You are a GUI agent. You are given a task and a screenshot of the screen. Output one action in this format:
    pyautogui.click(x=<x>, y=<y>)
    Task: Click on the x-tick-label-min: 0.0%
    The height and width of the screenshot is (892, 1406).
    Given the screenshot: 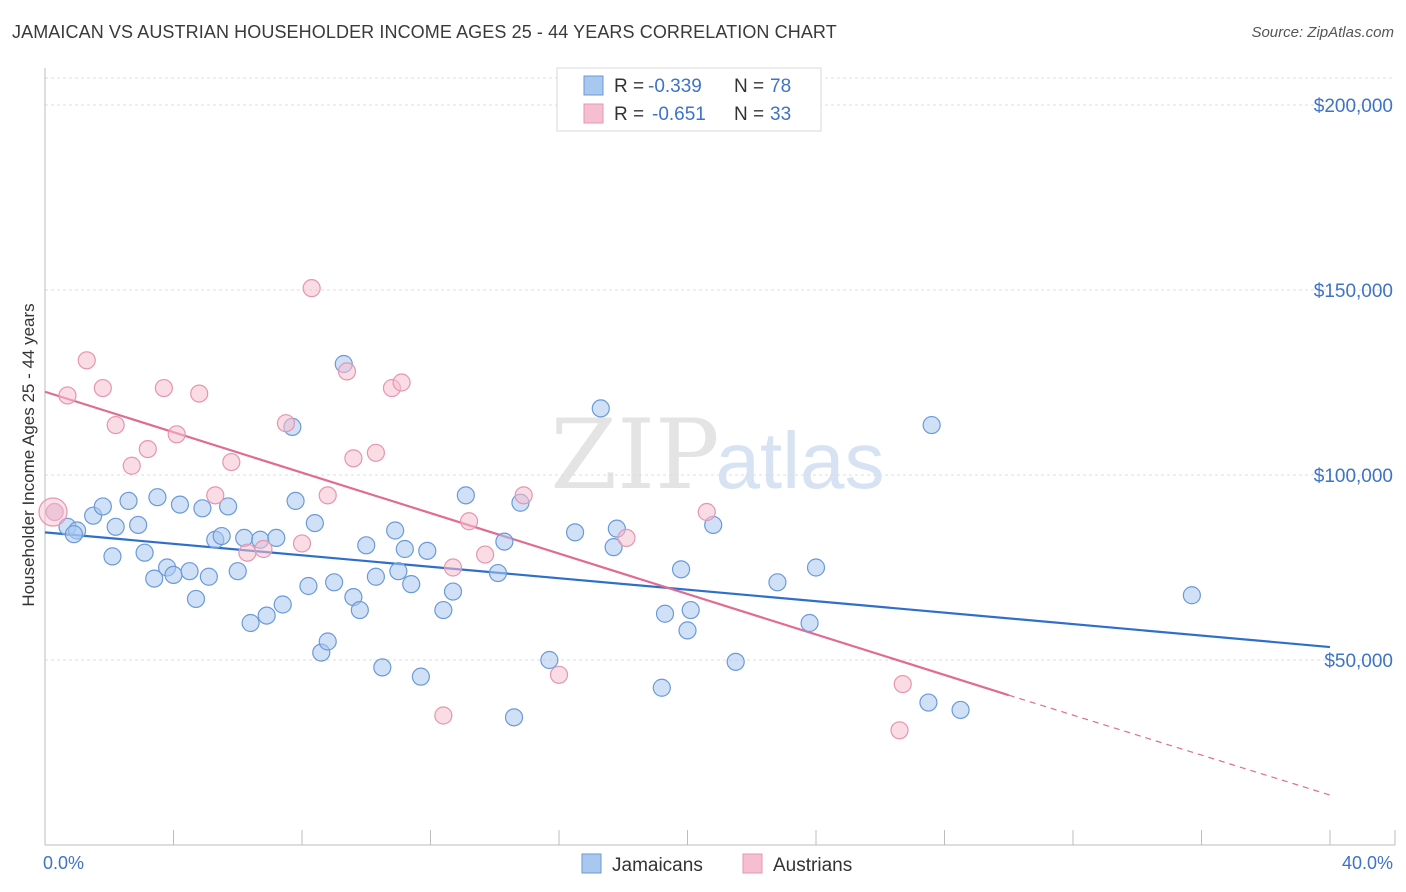 What is the action you would take?
    pyautogui.click(x=63, y=863)
    